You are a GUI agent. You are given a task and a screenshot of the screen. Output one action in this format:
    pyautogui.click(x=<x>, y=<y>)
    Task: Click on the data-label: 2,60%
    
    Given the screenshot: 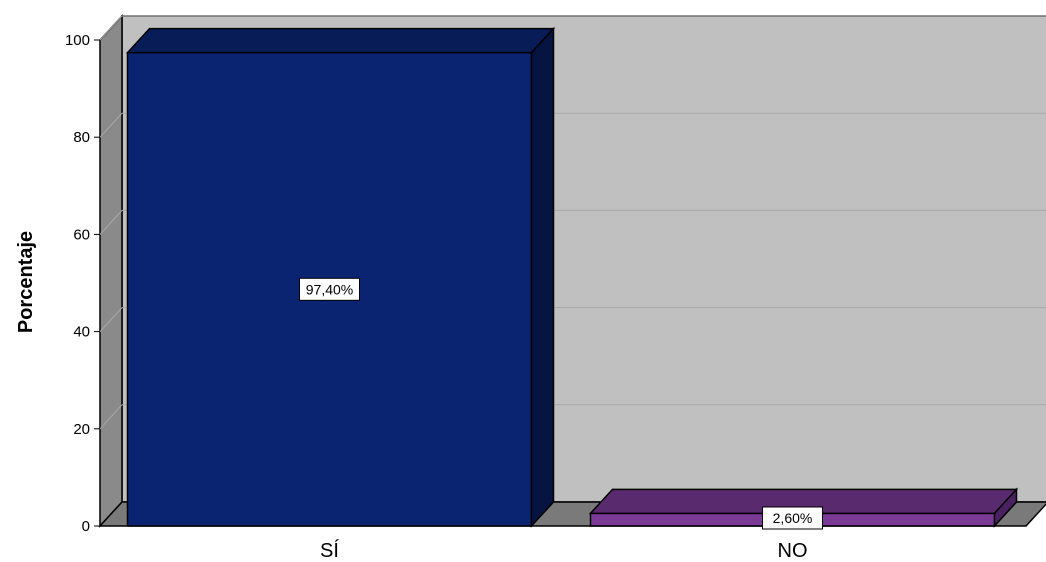 What is the action you would take?
    pyautogui.click(x=793, y=518)
    